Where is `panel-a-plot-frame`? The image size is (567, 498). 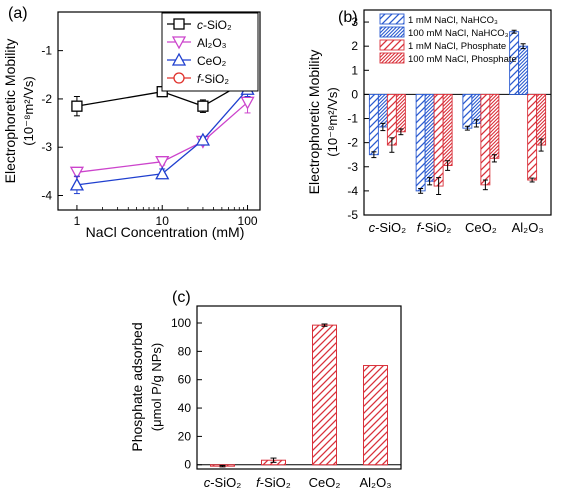 panel-a-plot-frame is located at coordinates (159, 111).